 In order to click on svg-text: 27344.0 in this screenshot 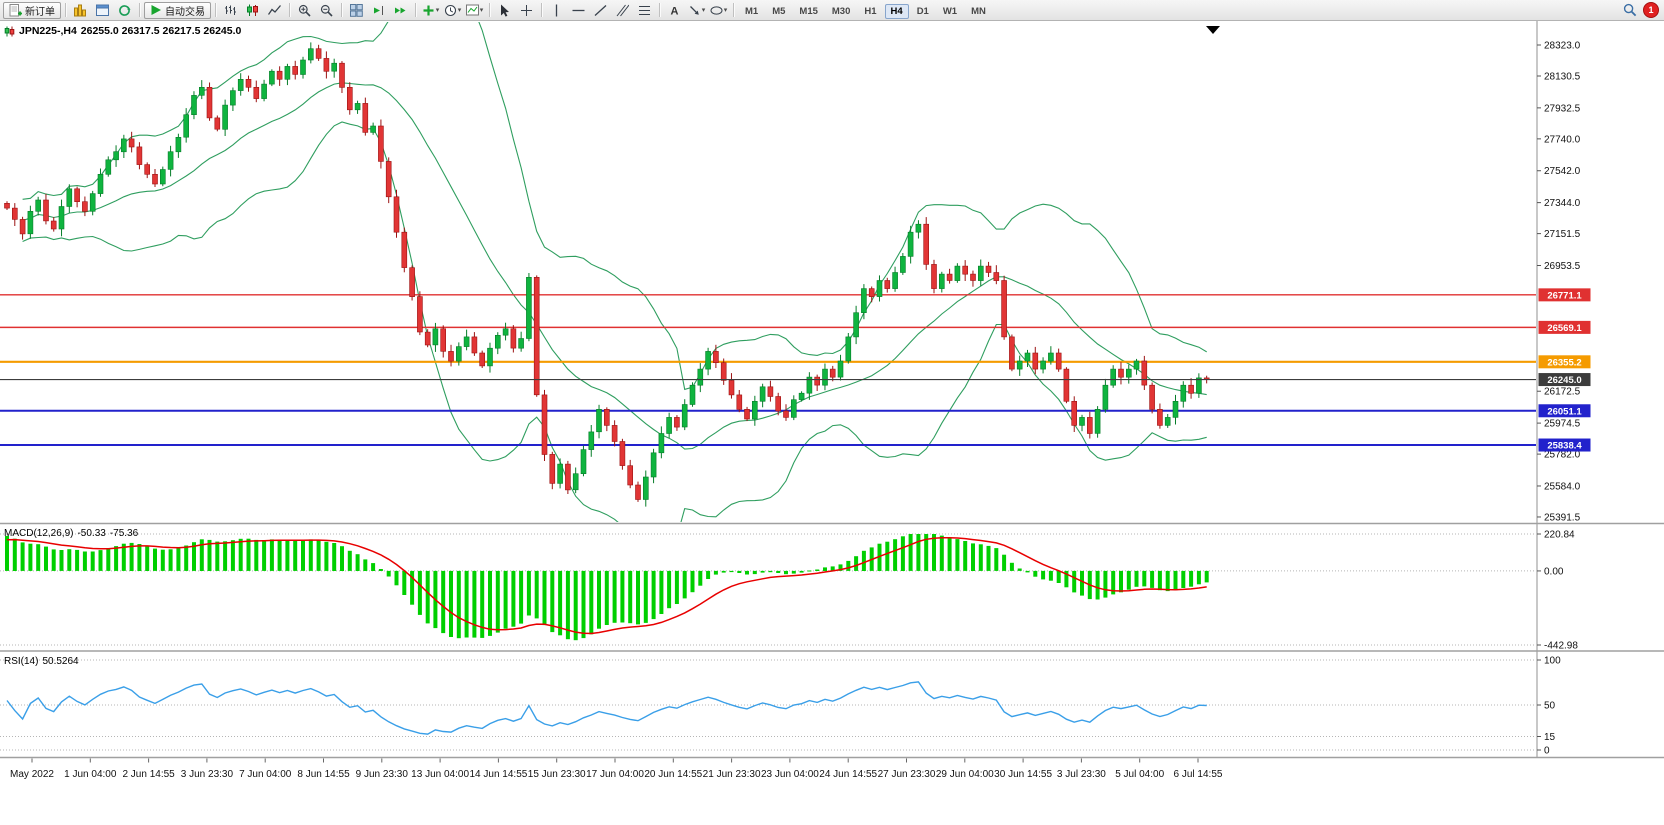, I will do `click(1562, 203)`.